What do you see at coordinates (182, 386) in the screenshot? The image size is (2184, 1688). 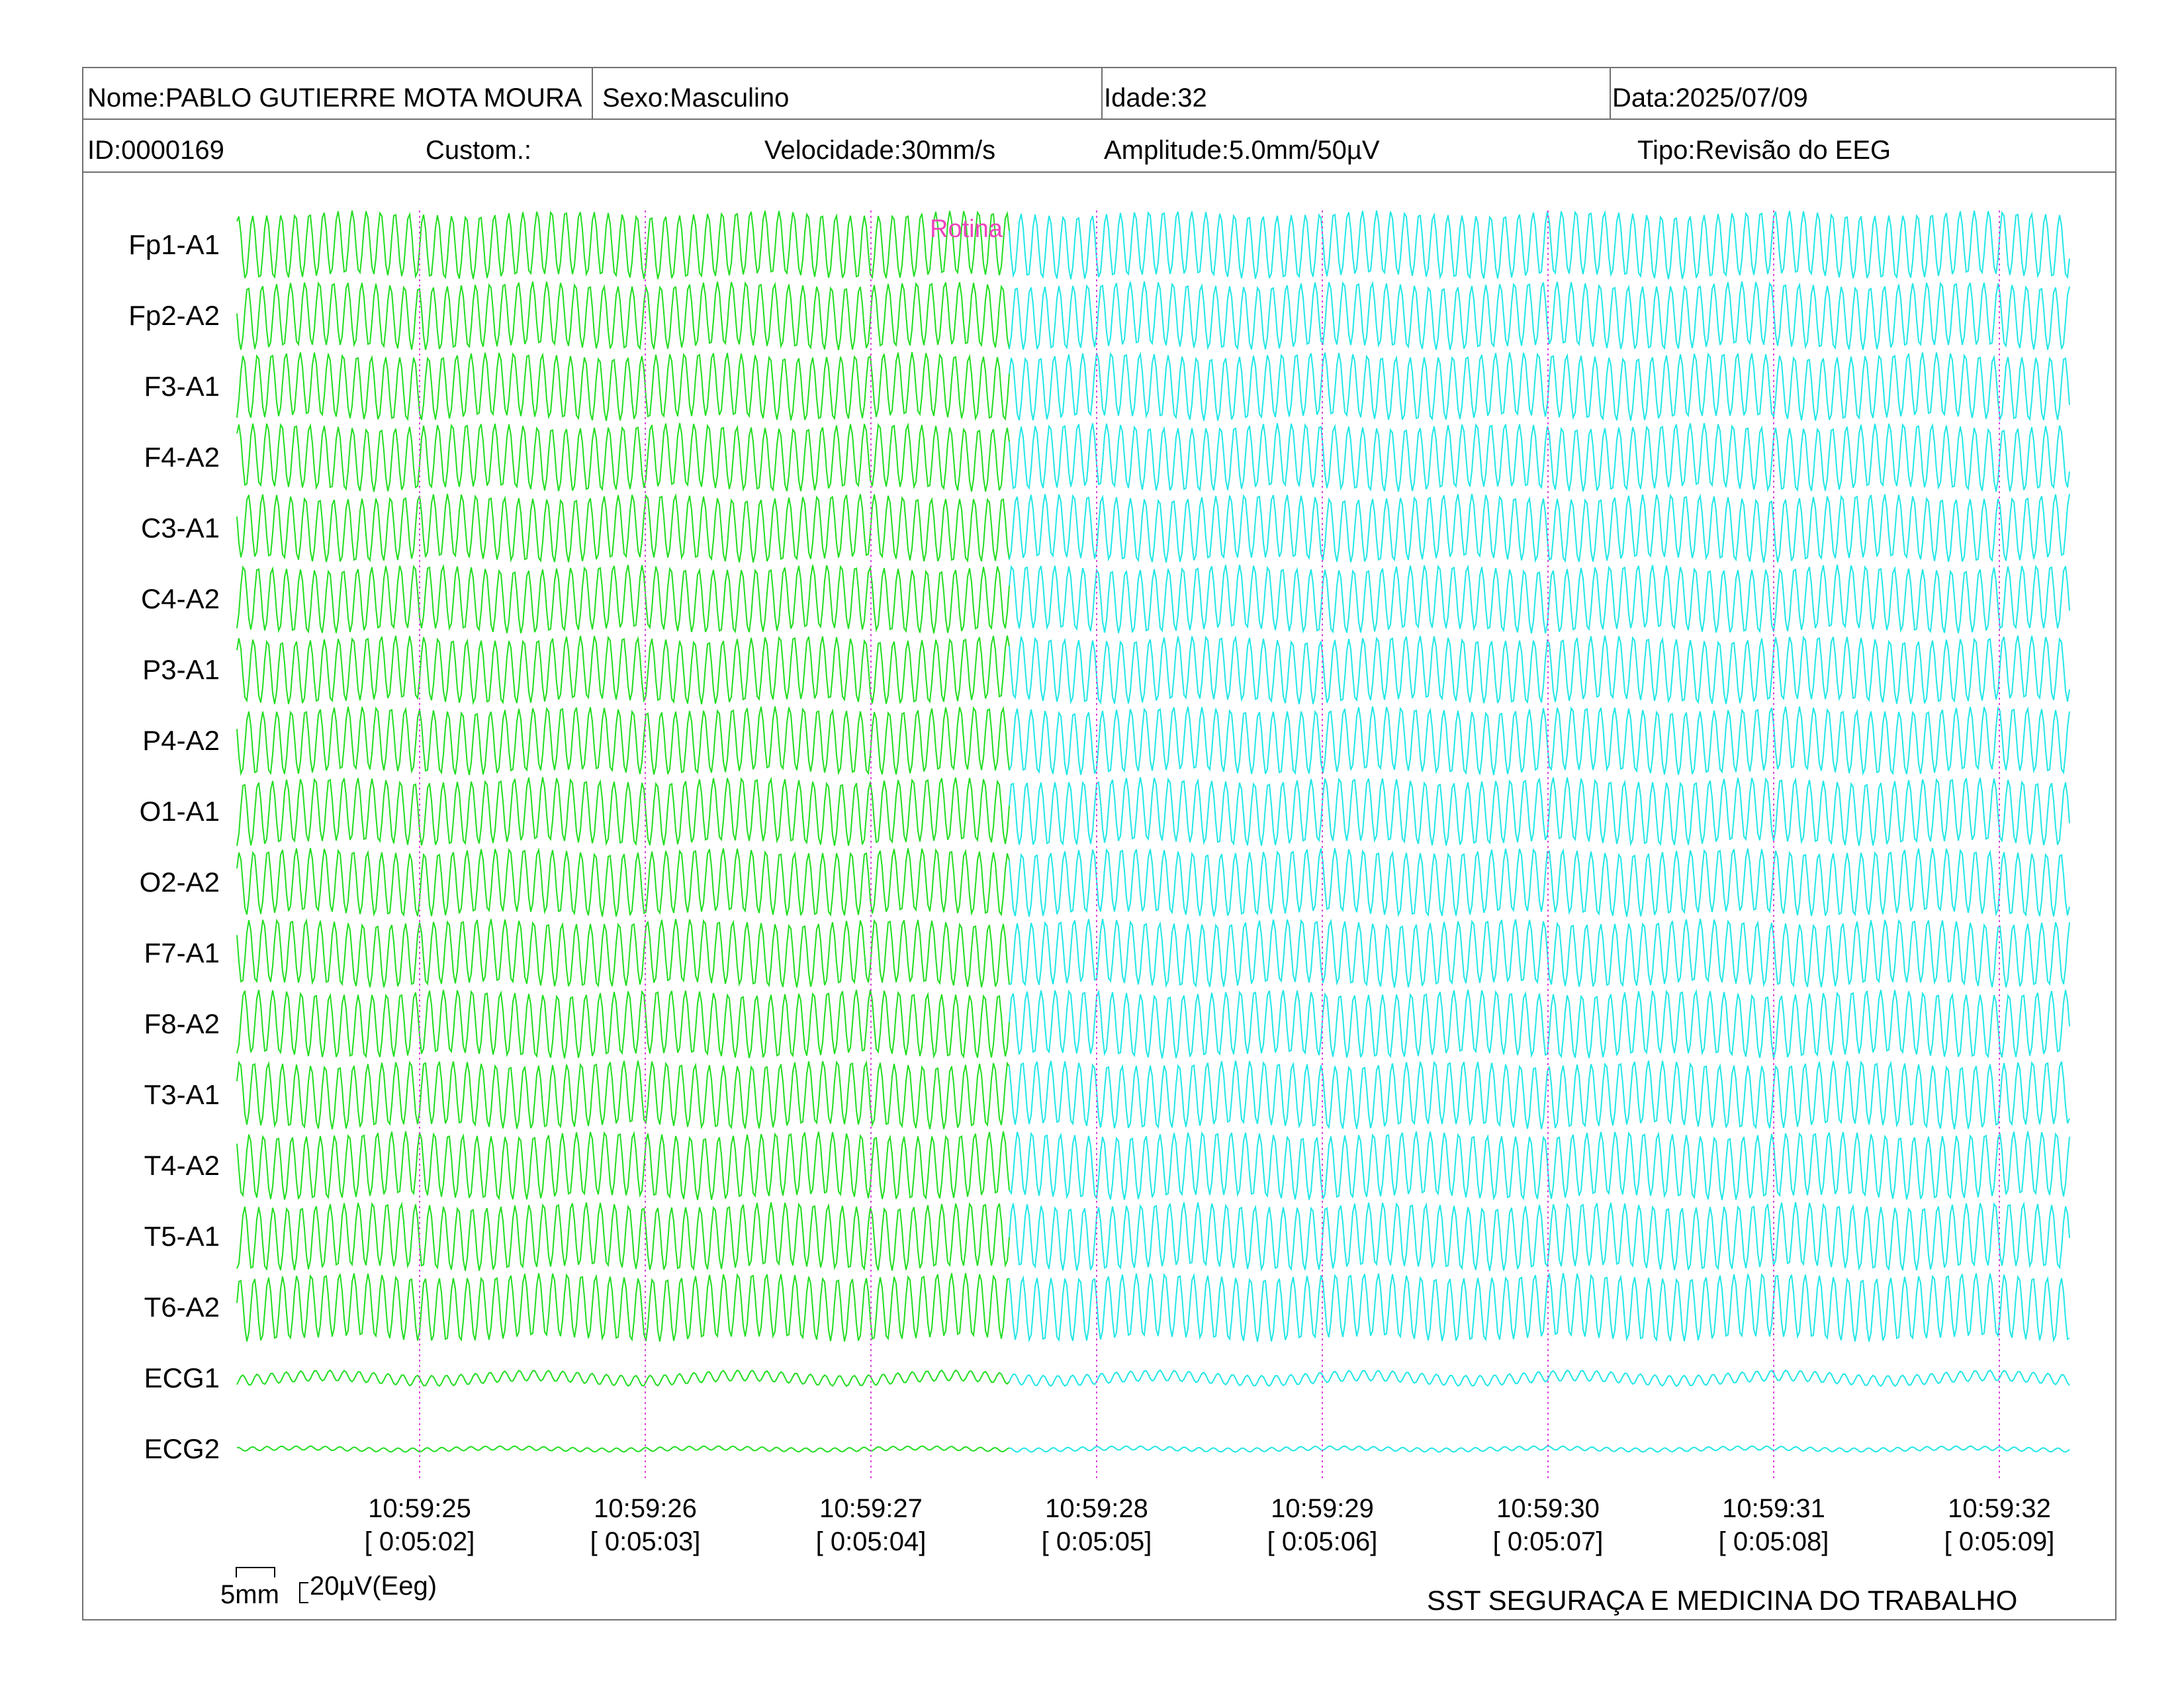 I see `channel-label-f3-a1: F3-A1` at bounding box center [182, 386].